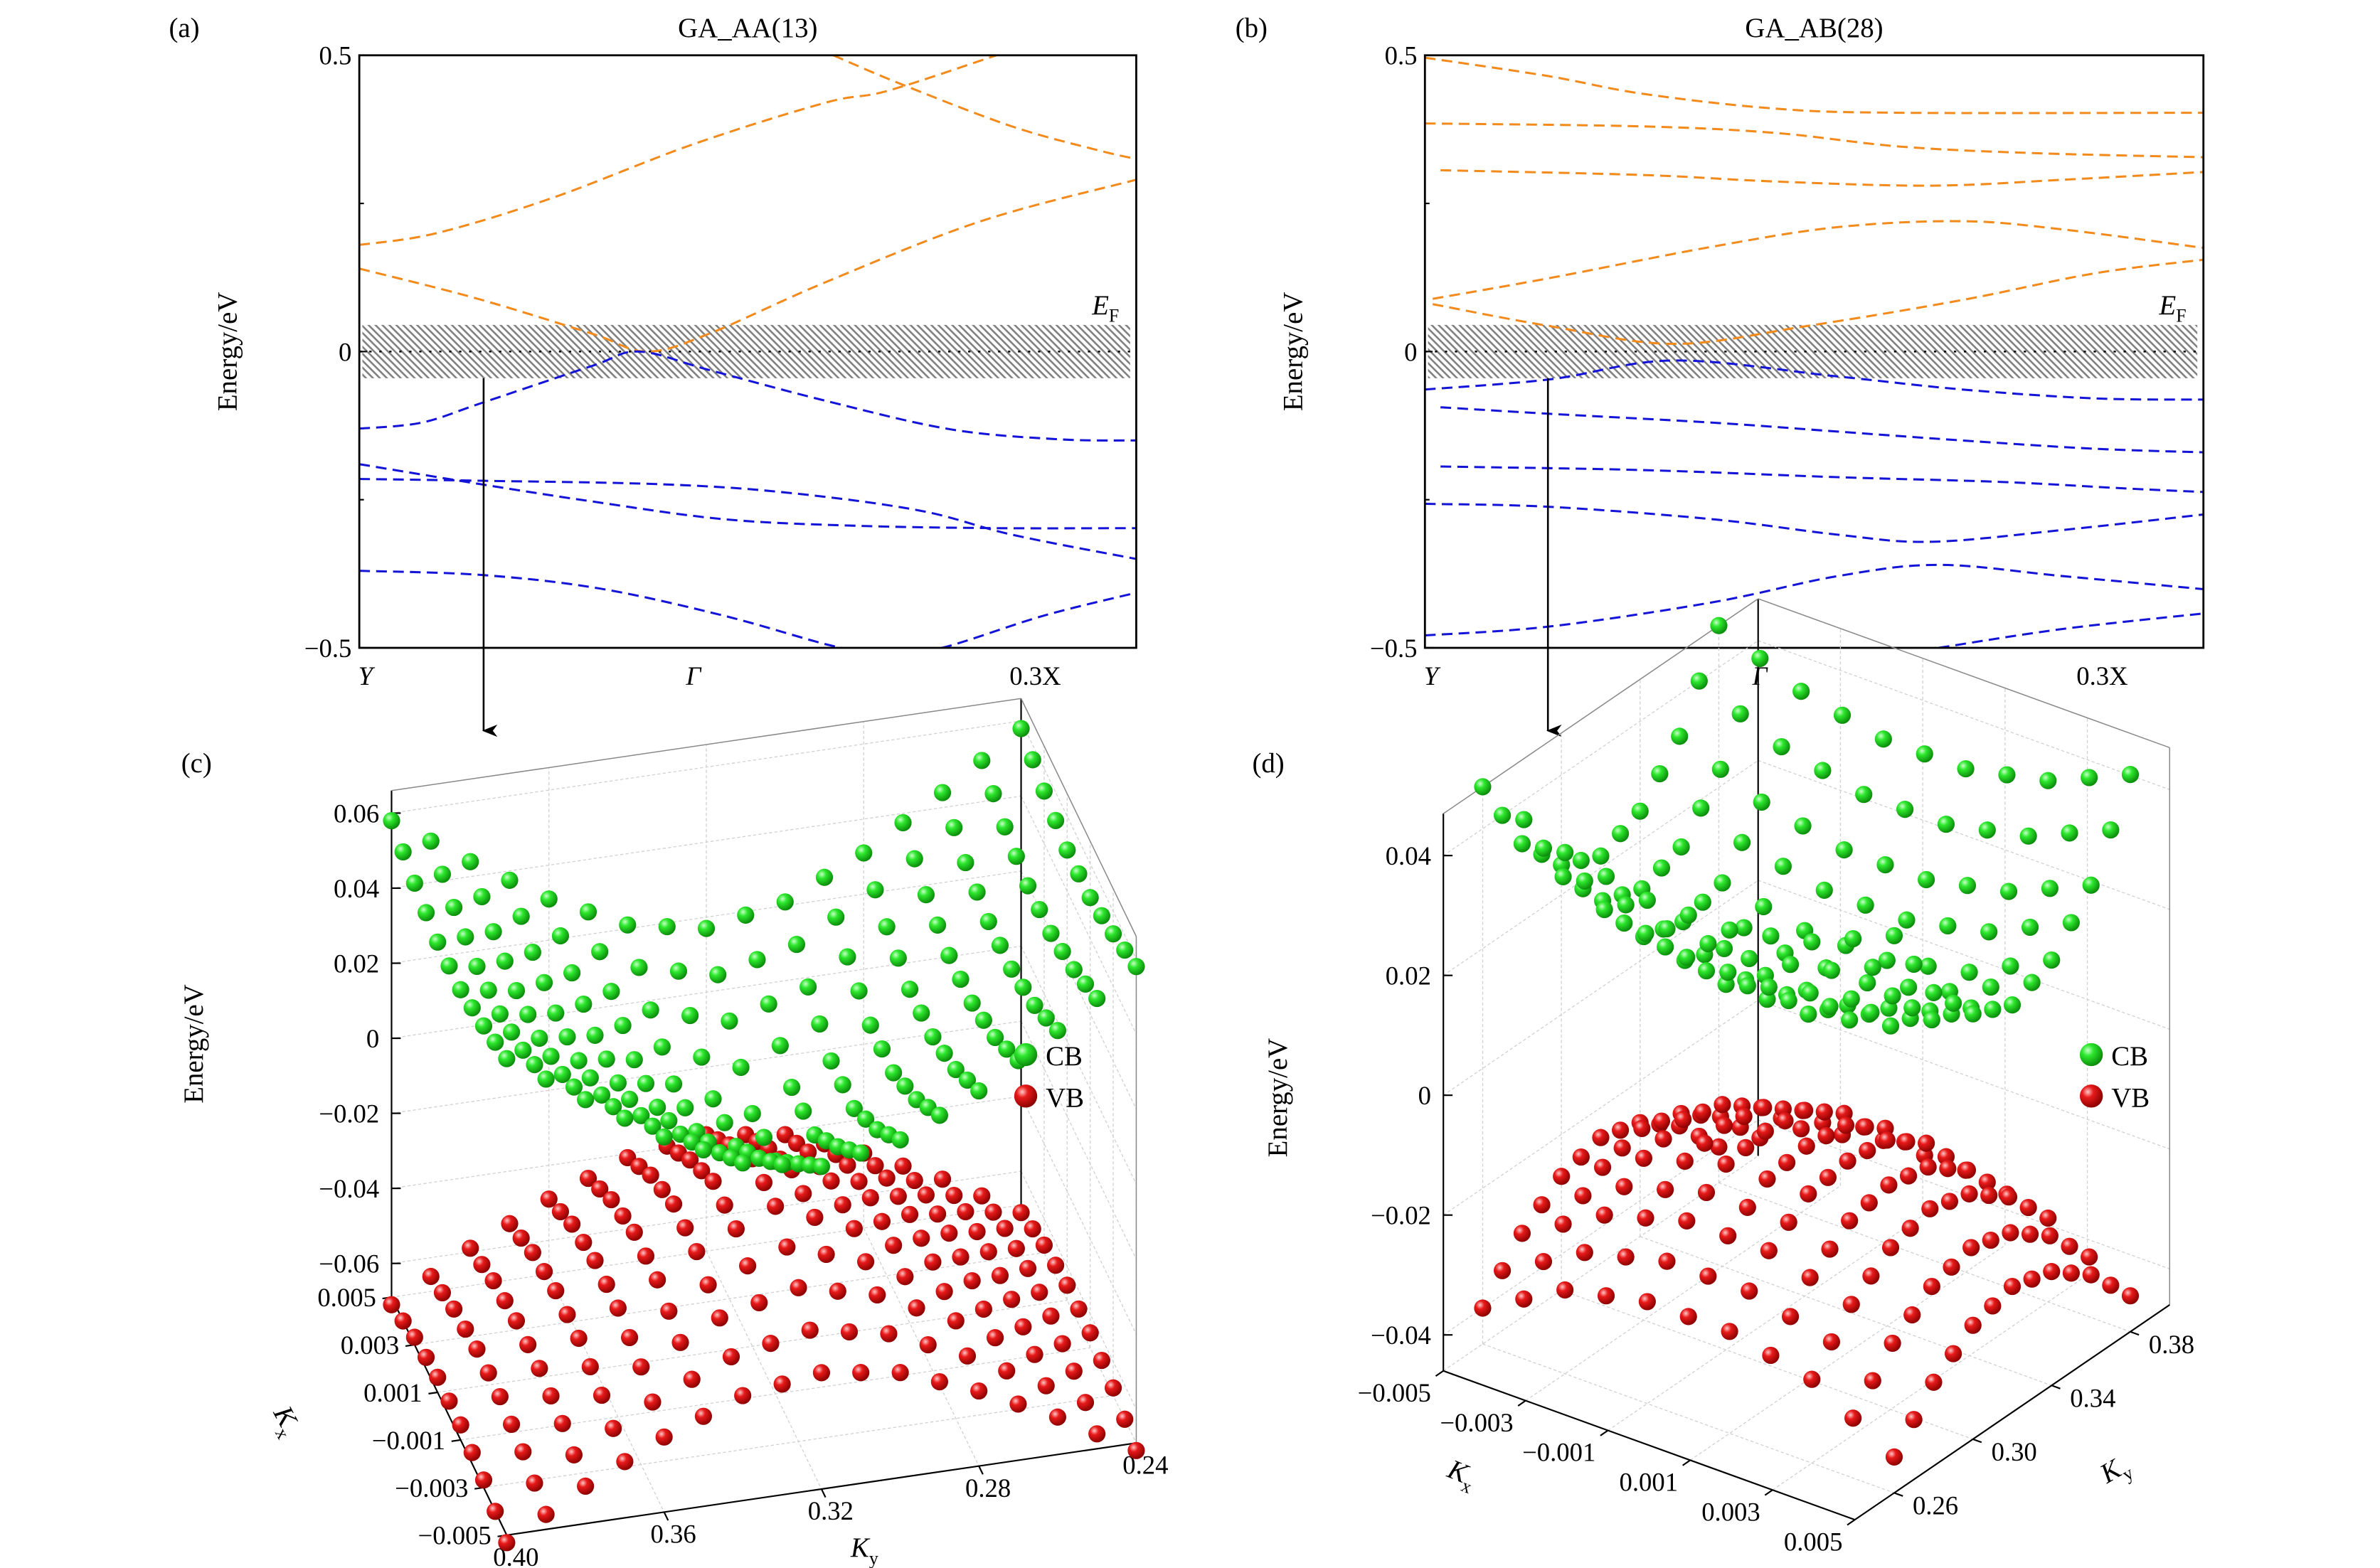  What do you see at coordinates (372, 1038) in the screenshot?
I see `z-tick-label: 0` at bounding box center [372, 1038].